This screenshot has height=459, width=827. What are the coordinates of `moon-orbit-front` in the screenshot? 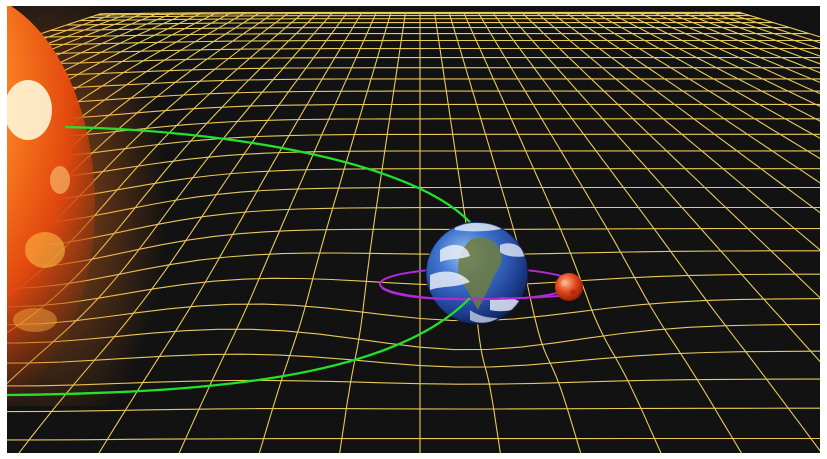 It's located at (471, 294).